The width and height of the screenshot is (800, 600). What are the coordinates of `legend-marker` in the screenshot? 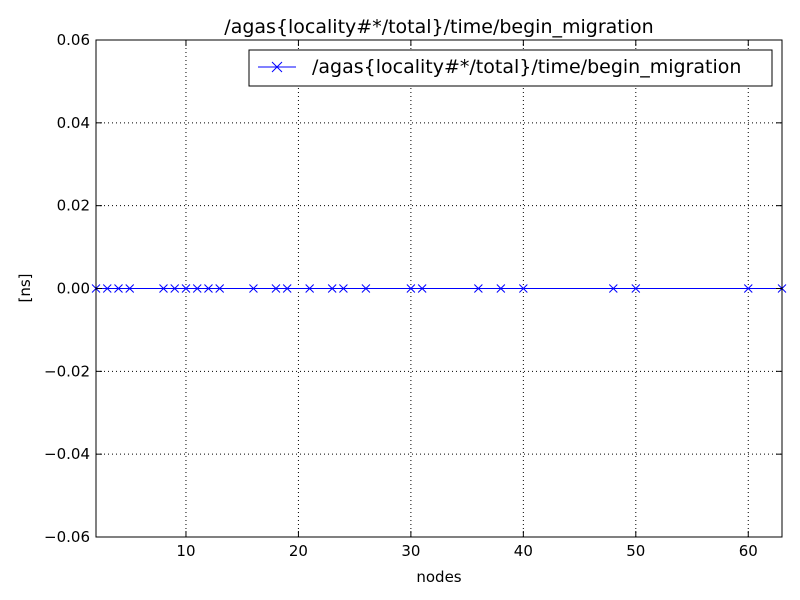 It's located at (277, 67).